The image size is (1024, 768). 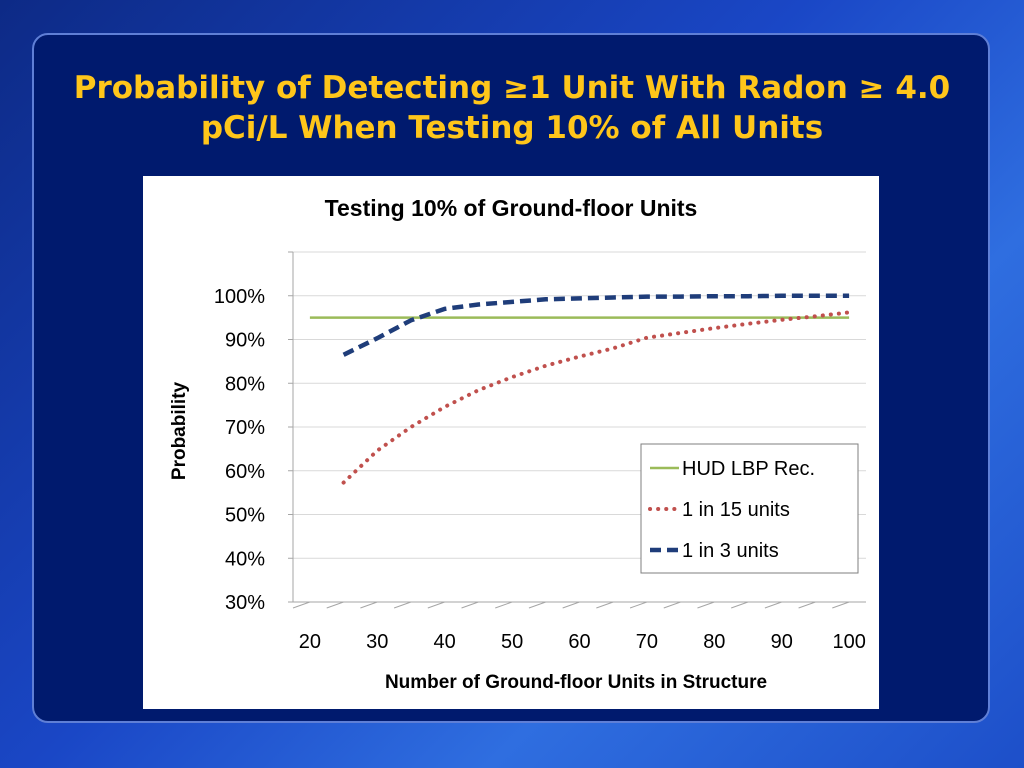 What do you see at coordinates (647, 642) in the screenshot?
I see `x-tick-label: 70` at bounding box center [647, 642].